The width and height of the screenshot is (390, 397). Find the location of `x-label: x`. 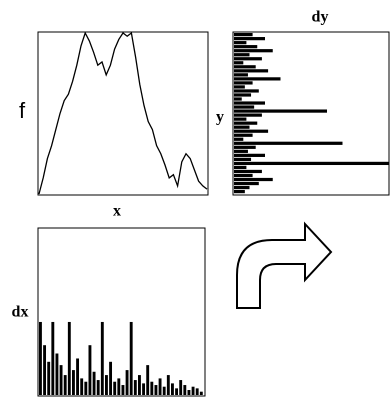

x-label: x is located at coordinates (117, 211).